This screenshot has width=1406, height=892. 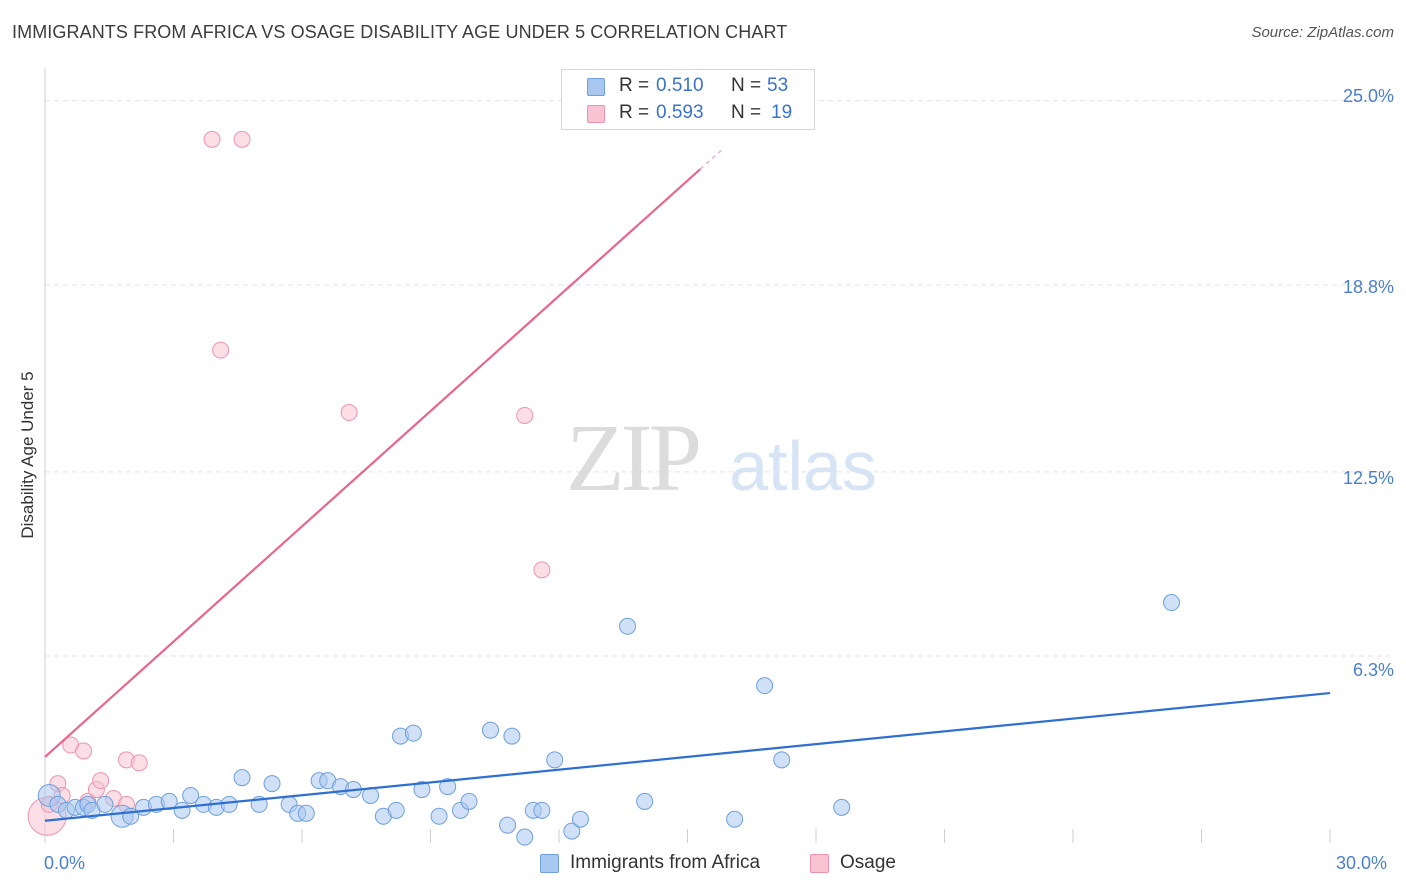 What do you see at coordinates (632, 457) in the screenshot?
I see `watermark-zip: ZIP` at bounding box center [632, 457].